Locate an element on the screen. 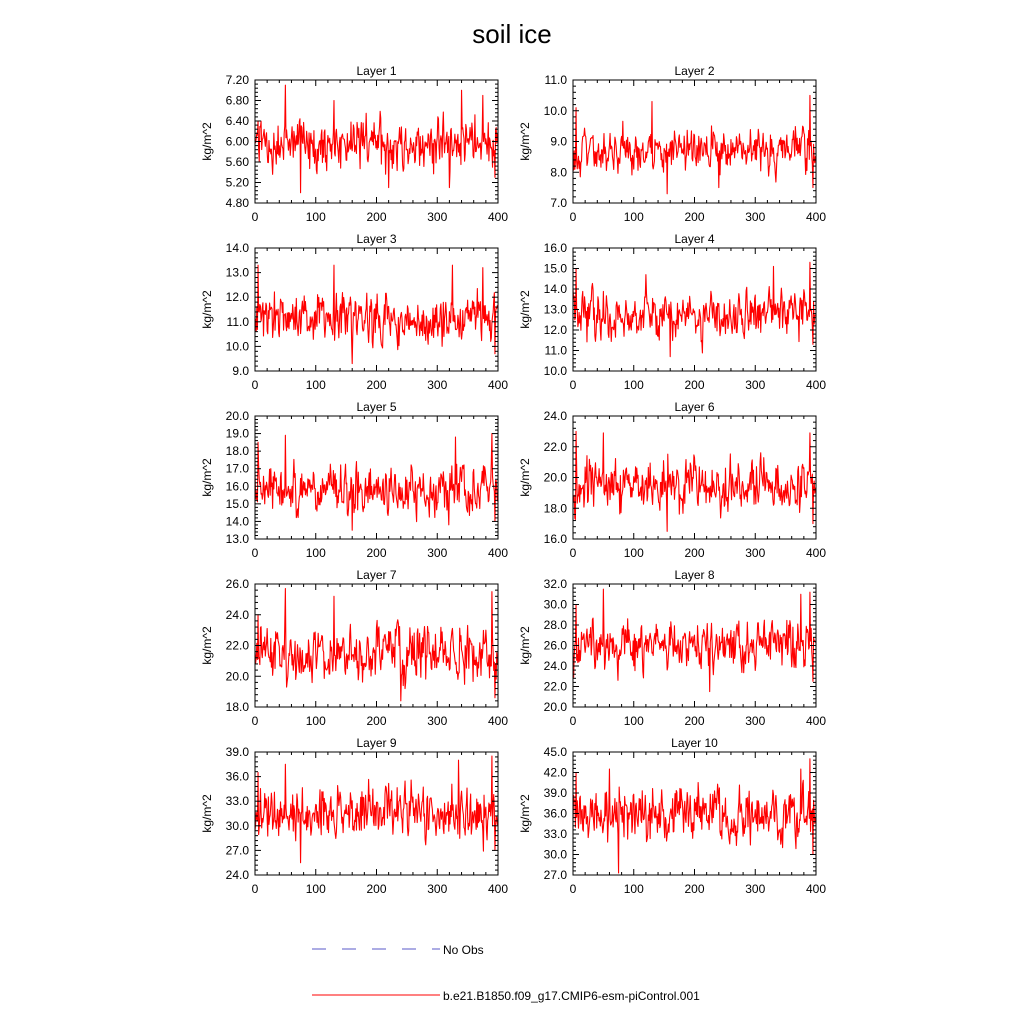 The image size is (1024, 1024). y-tick-label: 6.80 is located at coordinates (238, 101).